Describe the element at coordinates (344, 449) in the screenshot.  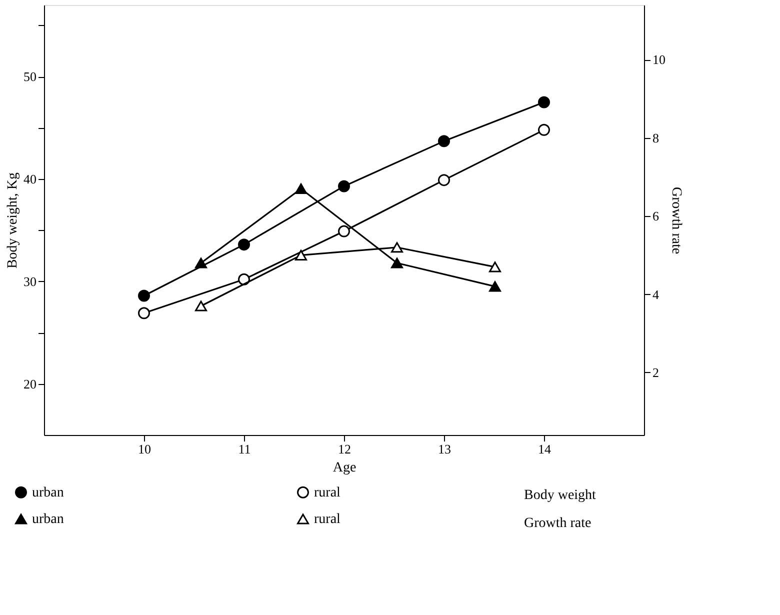
I see `x-tick-label: 12` at that location.